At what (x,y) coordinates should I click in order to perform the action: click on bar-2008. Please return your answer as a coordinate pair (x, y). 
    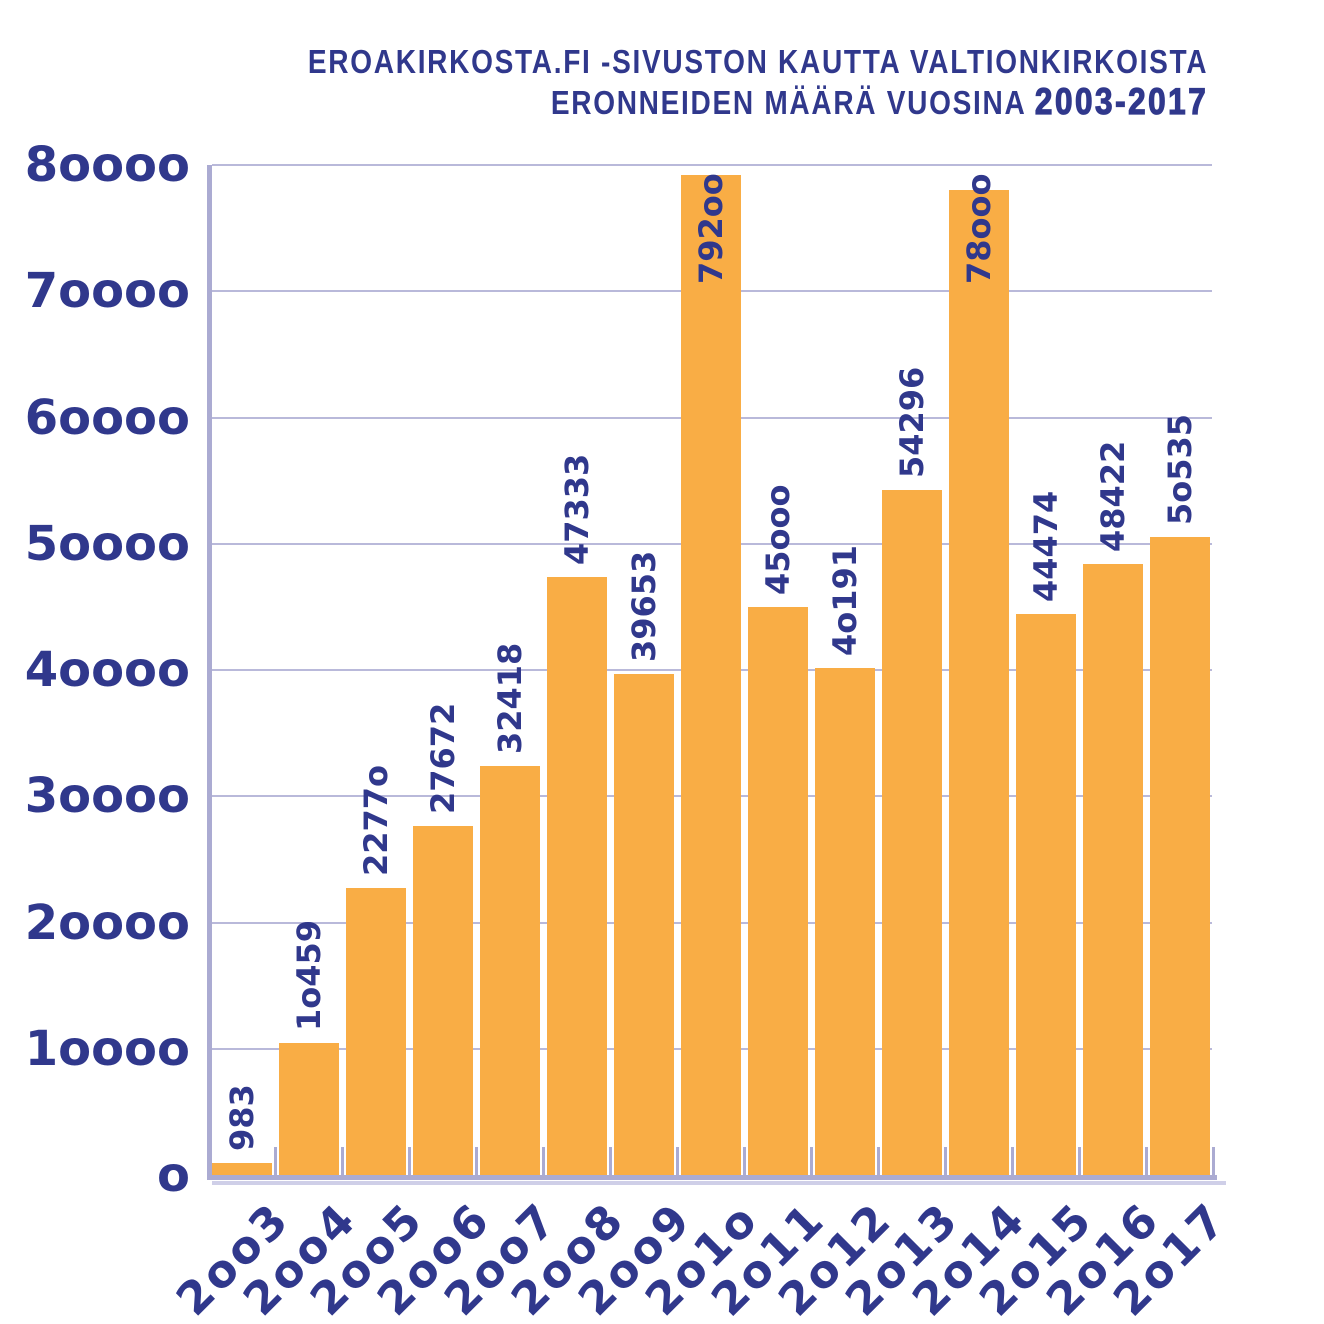
    Looking at the image, I should click on (577, 876).